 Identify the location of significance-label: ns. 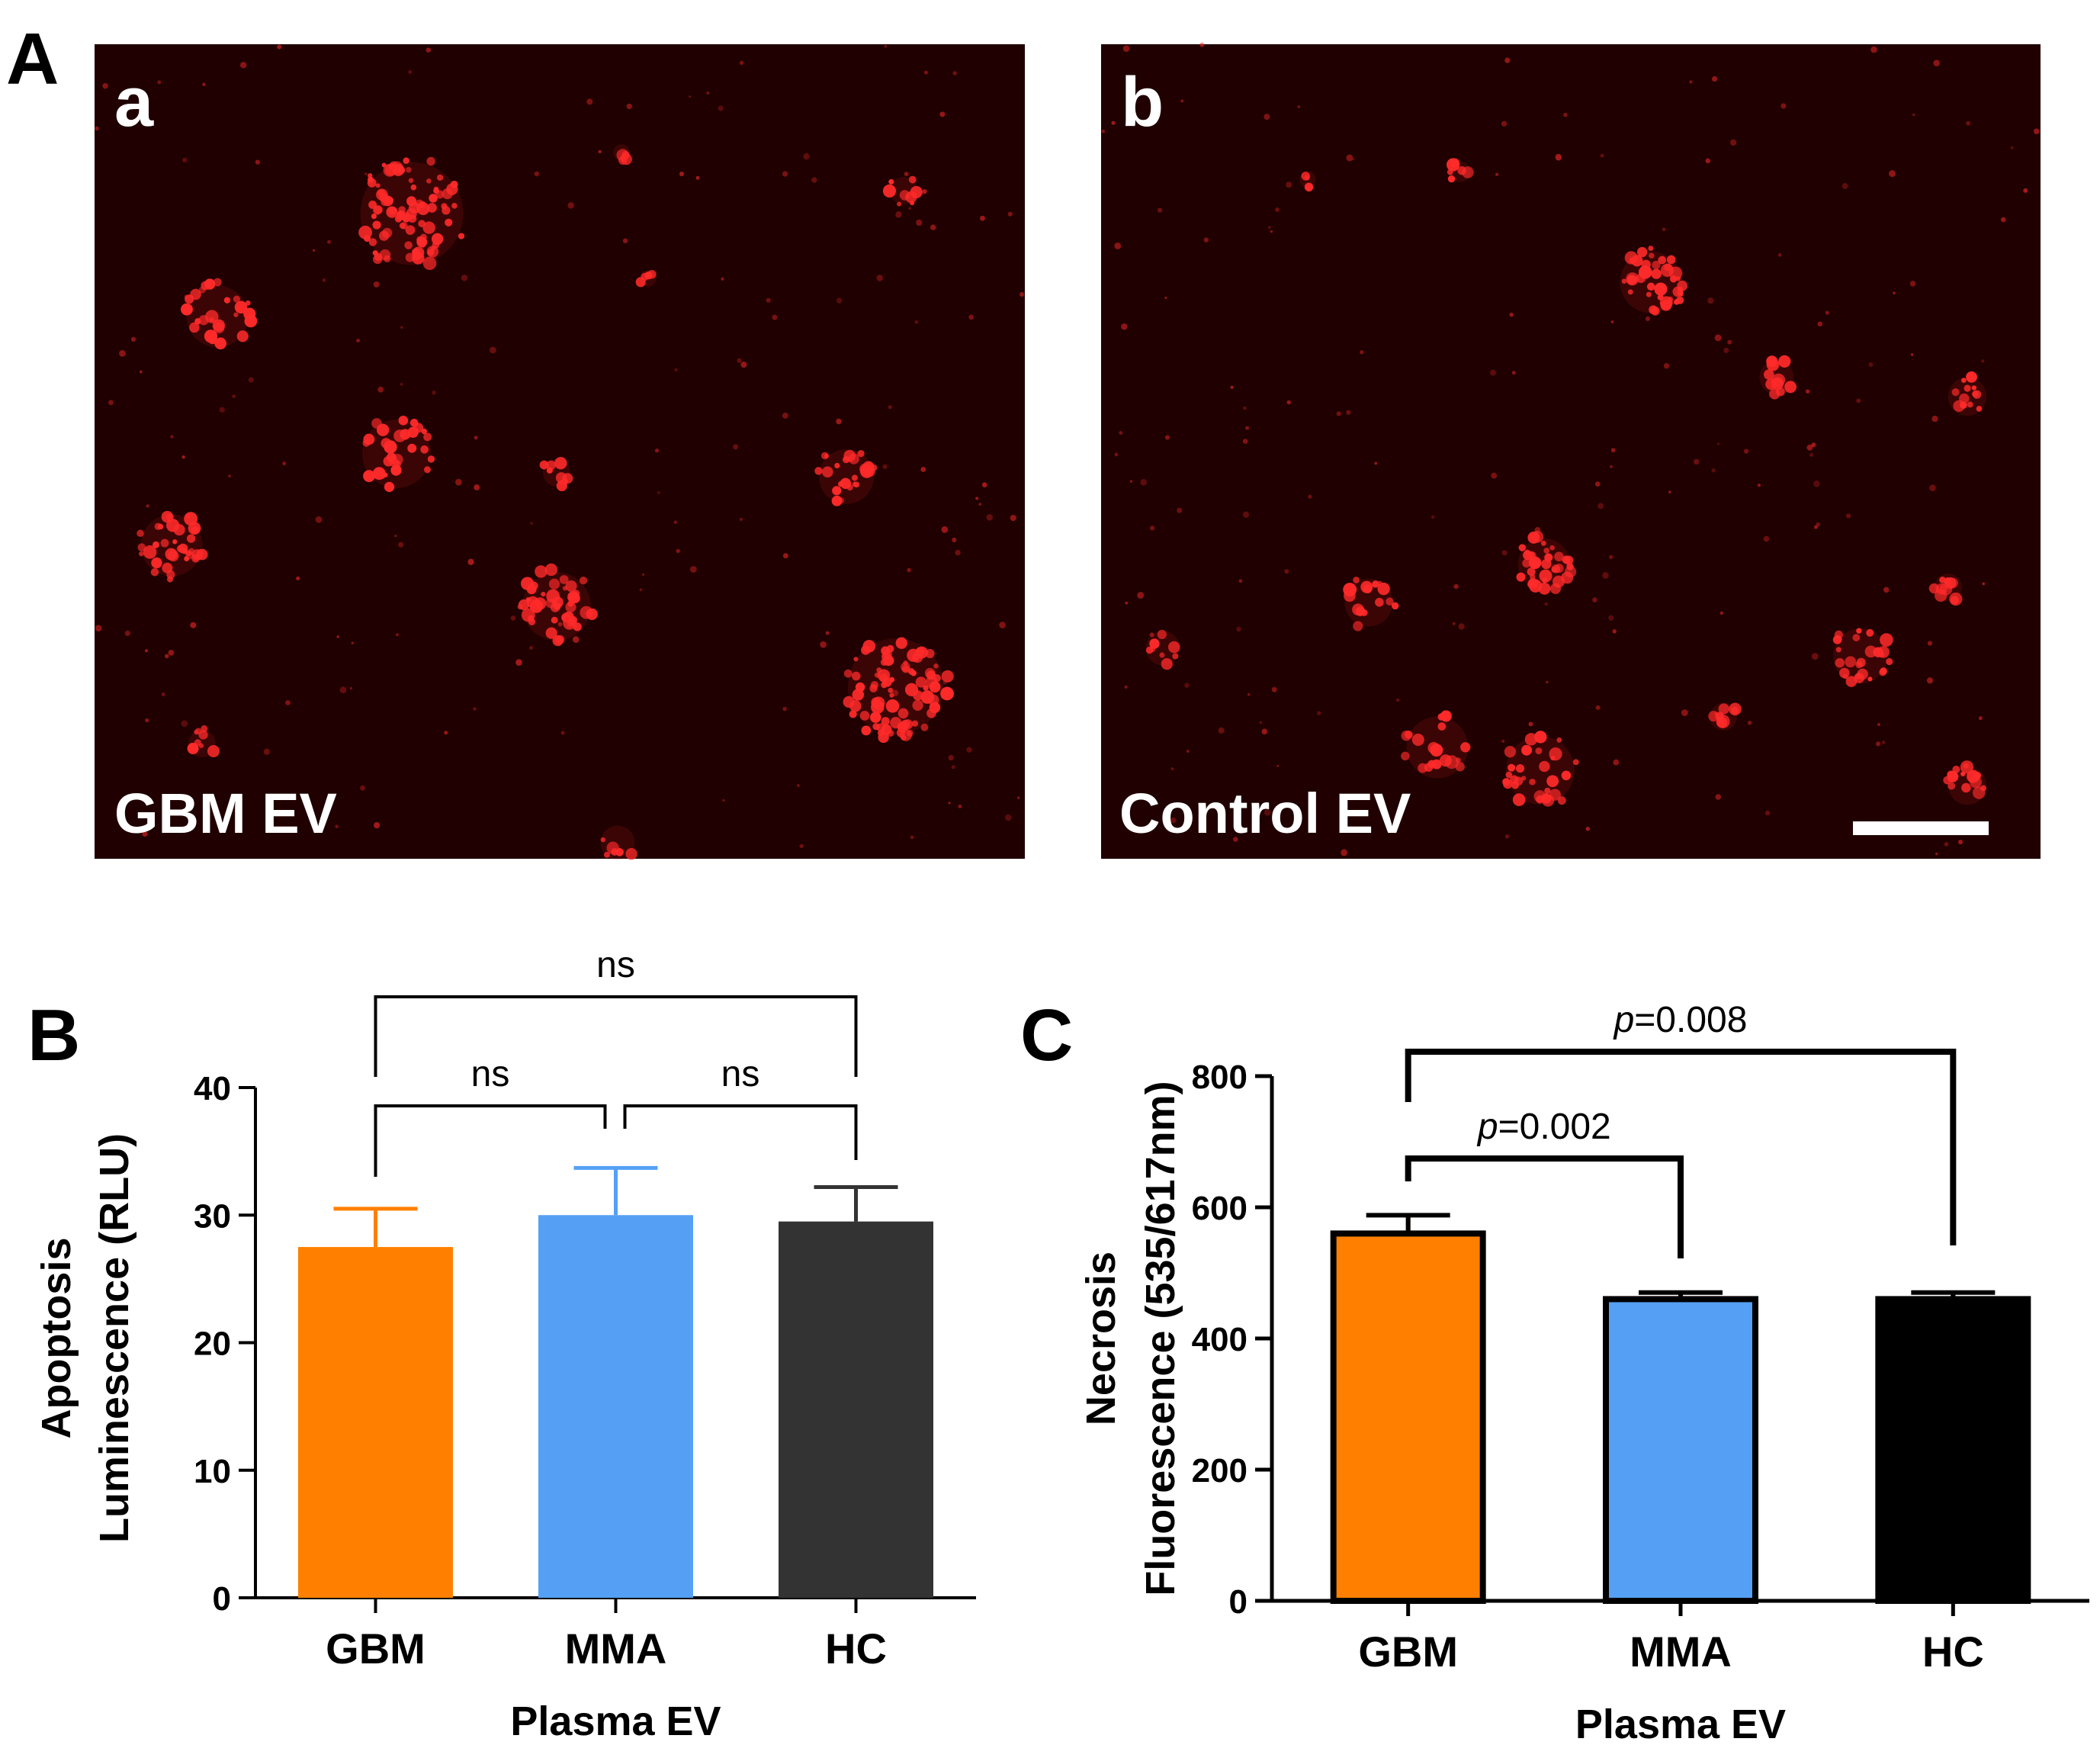
(740, 1074).